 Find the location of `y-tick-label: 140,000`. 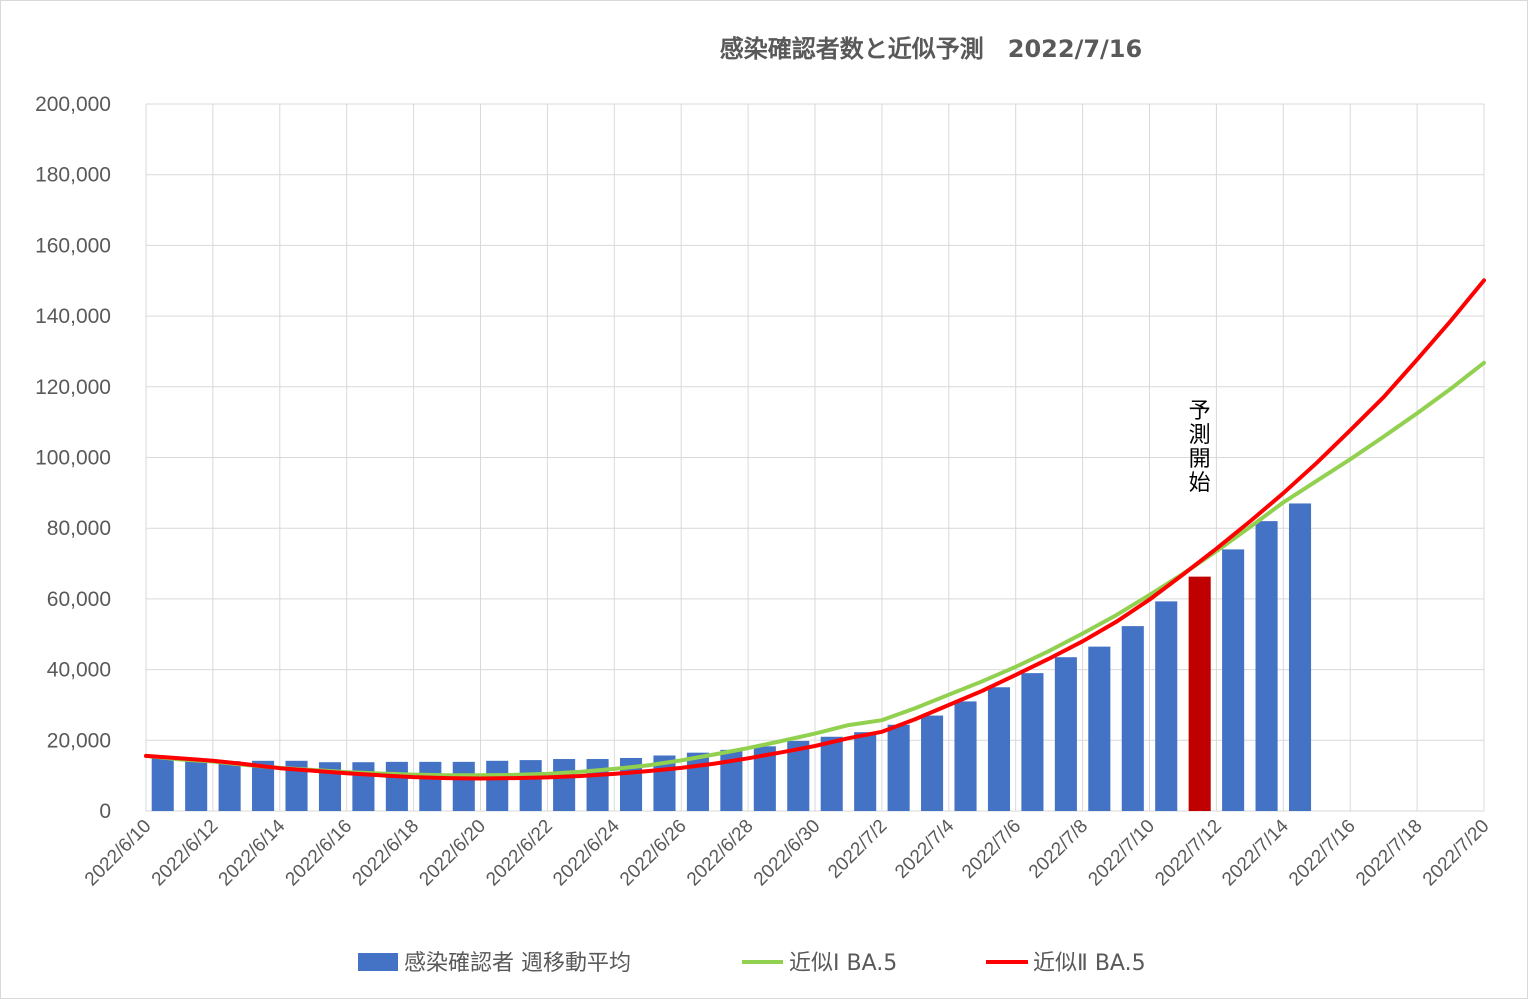

y-tick-label: 140,000 is located at coordinates (73, 316).